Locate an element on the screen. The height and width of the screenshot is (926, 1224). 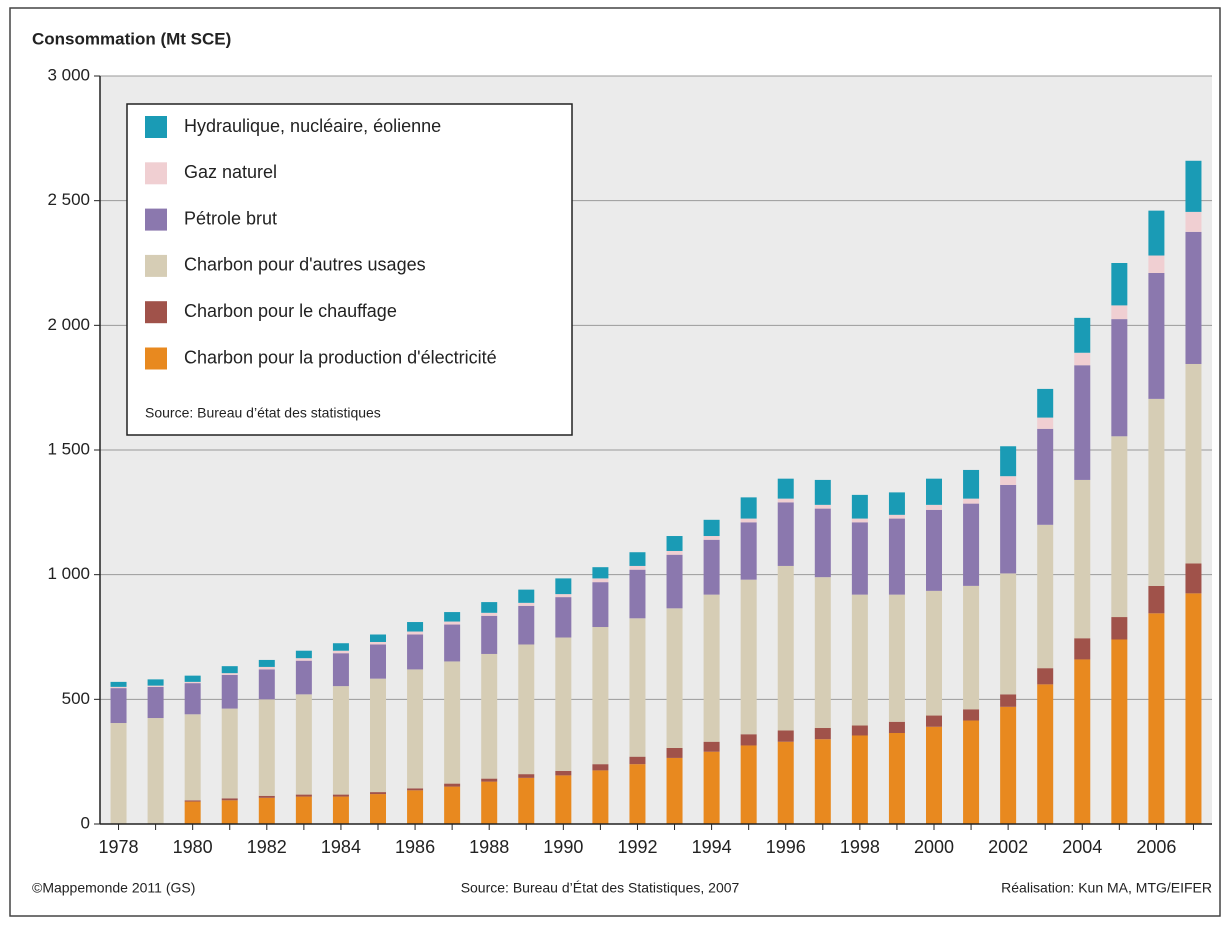
x-tick-label: 1978 is located at coordinates (119, 847).